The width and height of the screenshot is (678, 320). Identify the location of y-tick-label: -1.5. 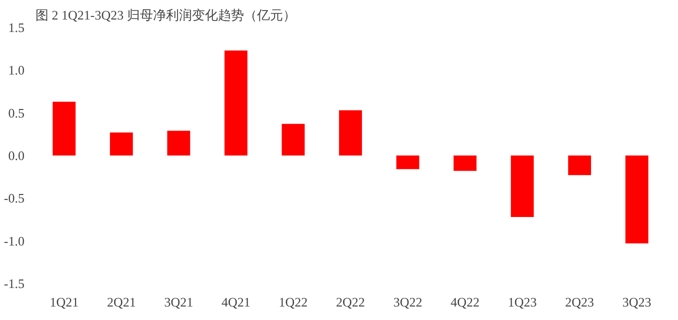
(14, 283).